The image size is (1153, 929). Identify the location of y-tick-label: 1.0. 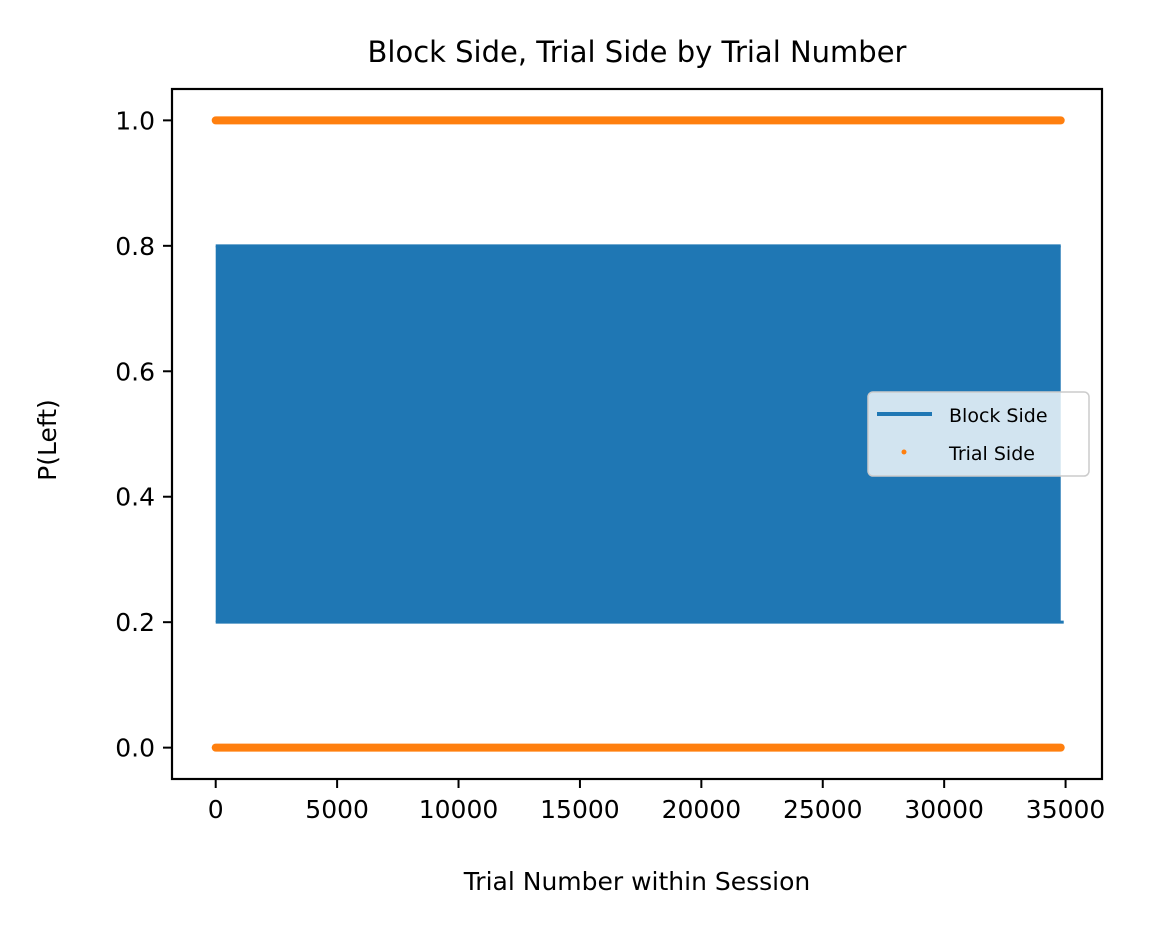
(135, 120).